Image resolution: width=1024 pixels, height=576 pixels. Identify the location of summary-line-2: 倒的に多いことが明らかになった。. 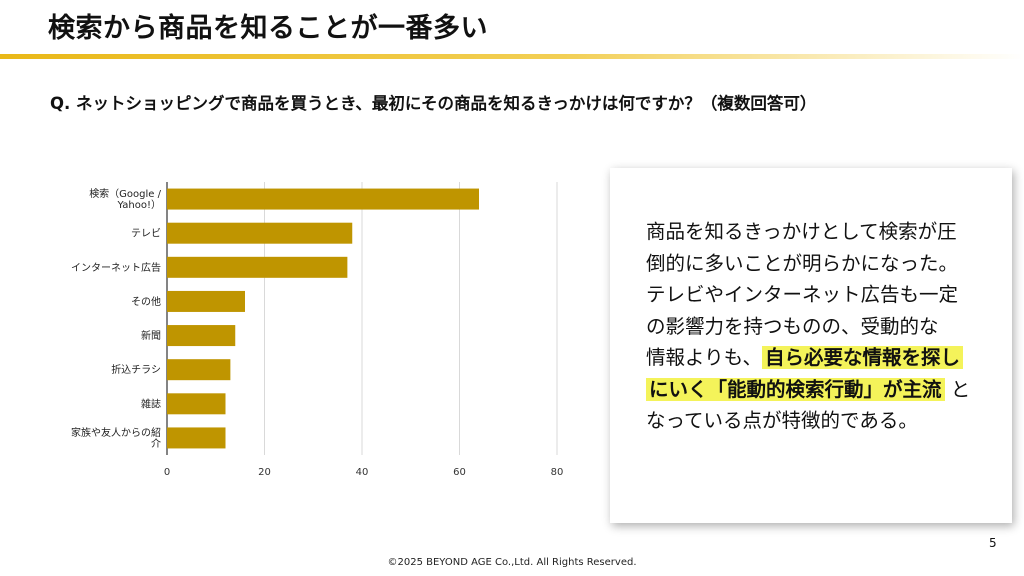
(802, 263).